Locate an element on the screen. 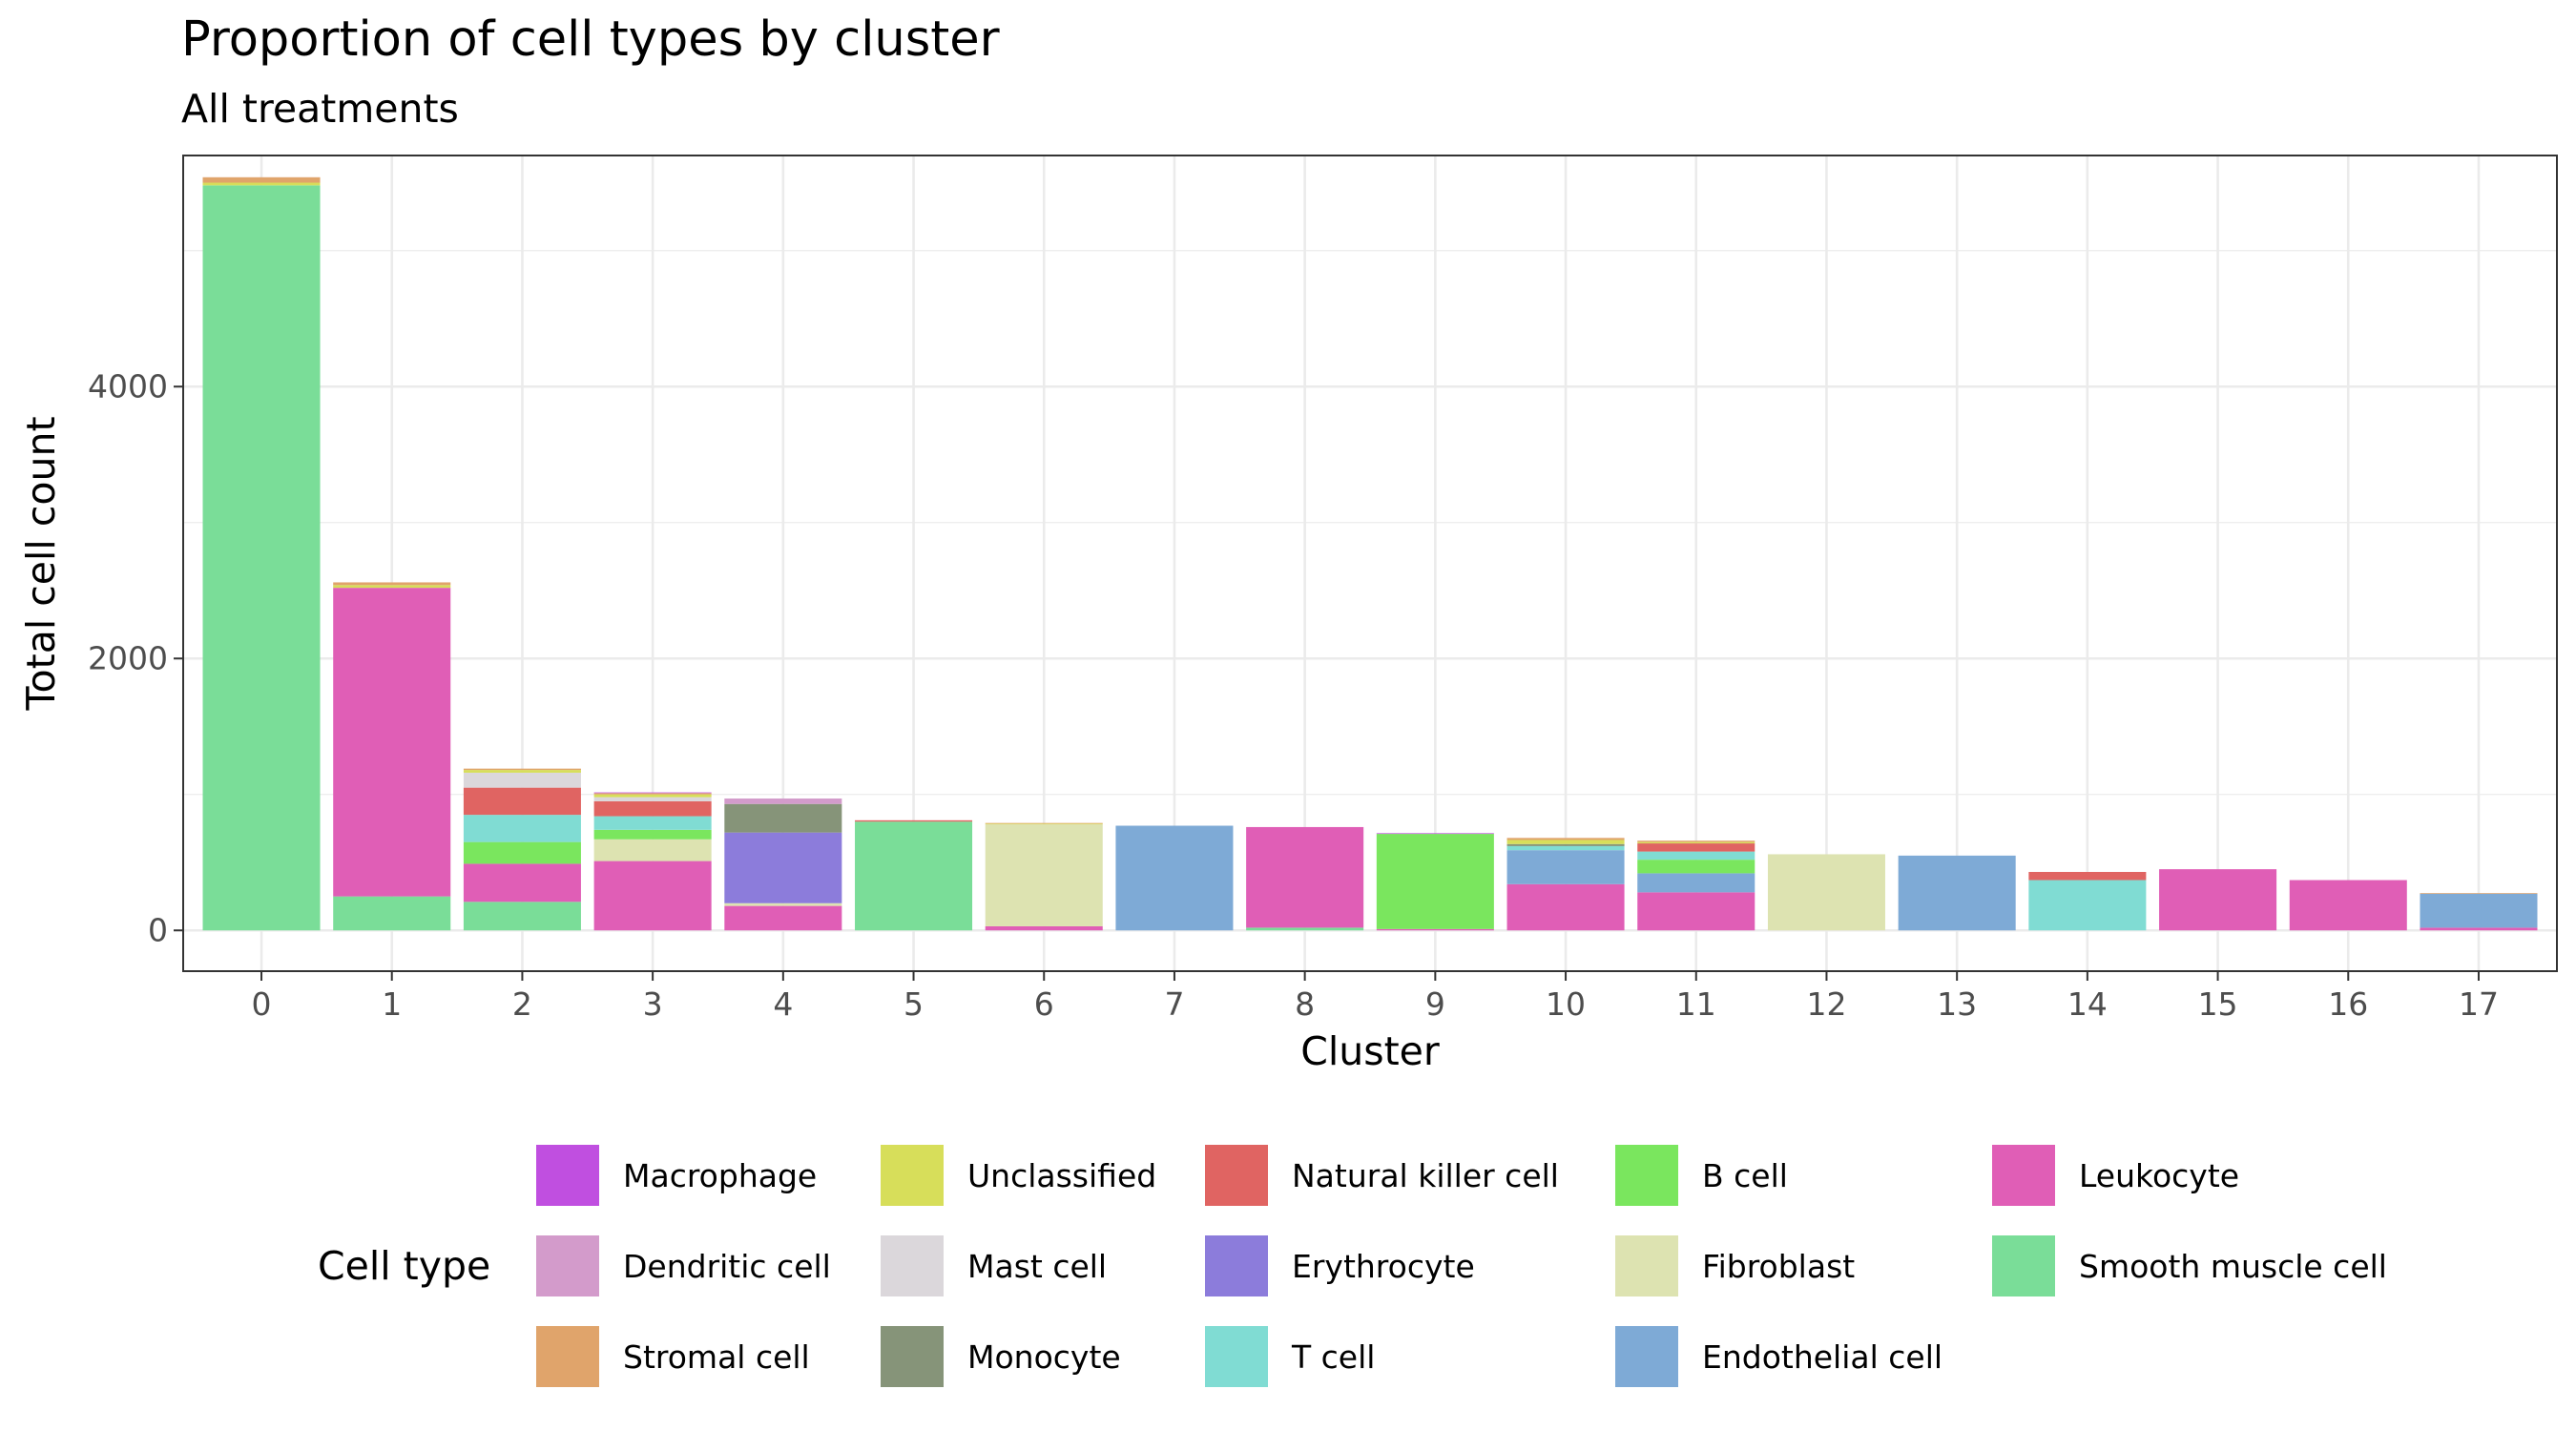 The height and width of the screenshot is (1431, 2576). x-tick-label: 7 is located at coordinates (1174, 1004).